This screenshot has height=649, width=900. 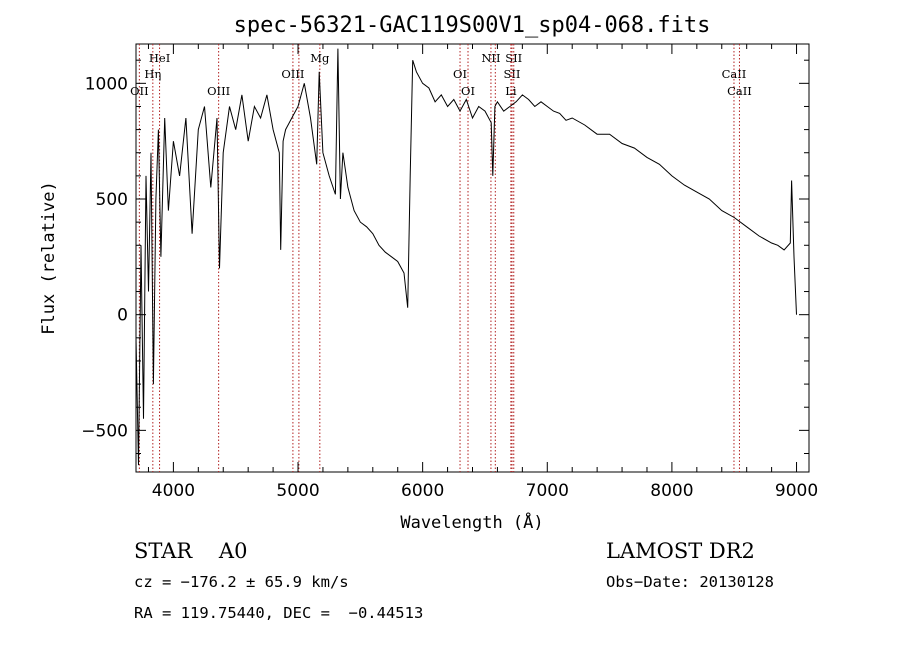 I want to click on x-tick-label: 6000, so click(x=422, y=491).